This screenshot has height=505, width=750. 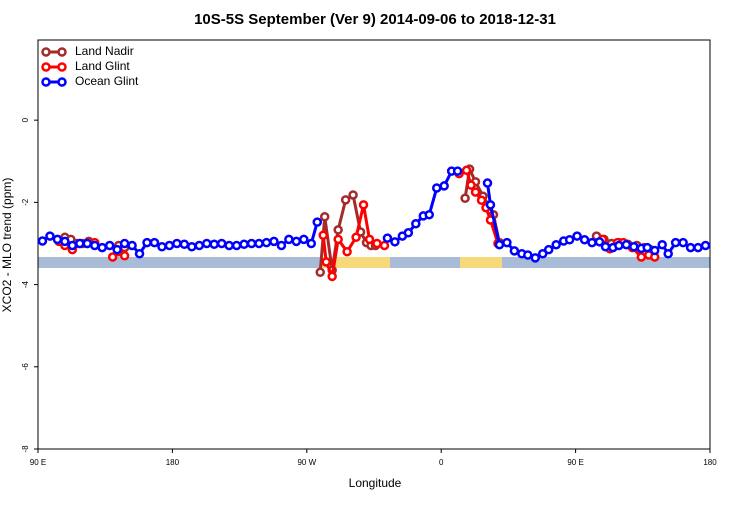 What do you see at coordinates (25, 284) in the screenshot?
I see `y-tick-label: -4` at bounding box center [25, 284].